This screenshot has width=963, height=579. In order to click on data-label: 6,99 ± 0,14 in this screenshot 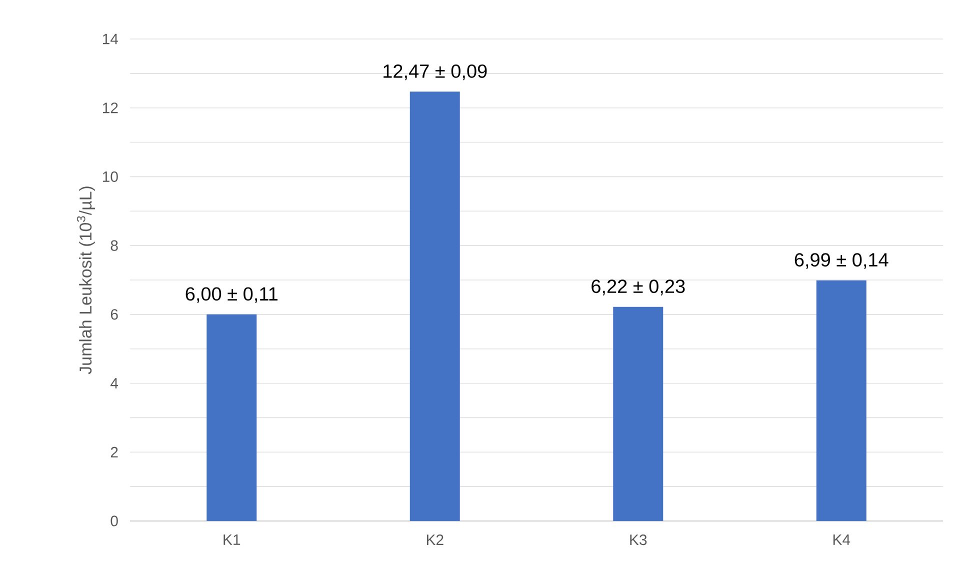, I will do `click(841, 261)`.